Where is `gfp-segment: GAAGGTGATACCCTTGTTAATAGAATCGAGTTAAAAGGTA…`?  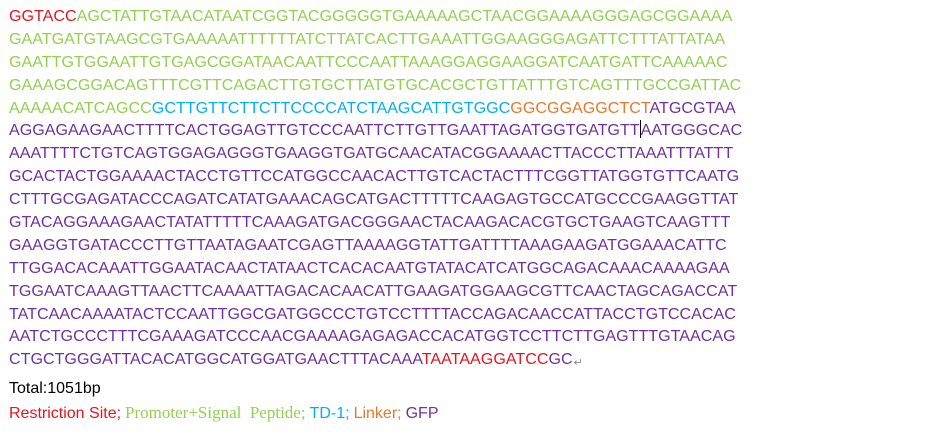
gfp-segment: GAAGGTGATACCCTTGTTAATAGAATCGAGTTAAAAGGTA… is located at coordinates (368, 244).